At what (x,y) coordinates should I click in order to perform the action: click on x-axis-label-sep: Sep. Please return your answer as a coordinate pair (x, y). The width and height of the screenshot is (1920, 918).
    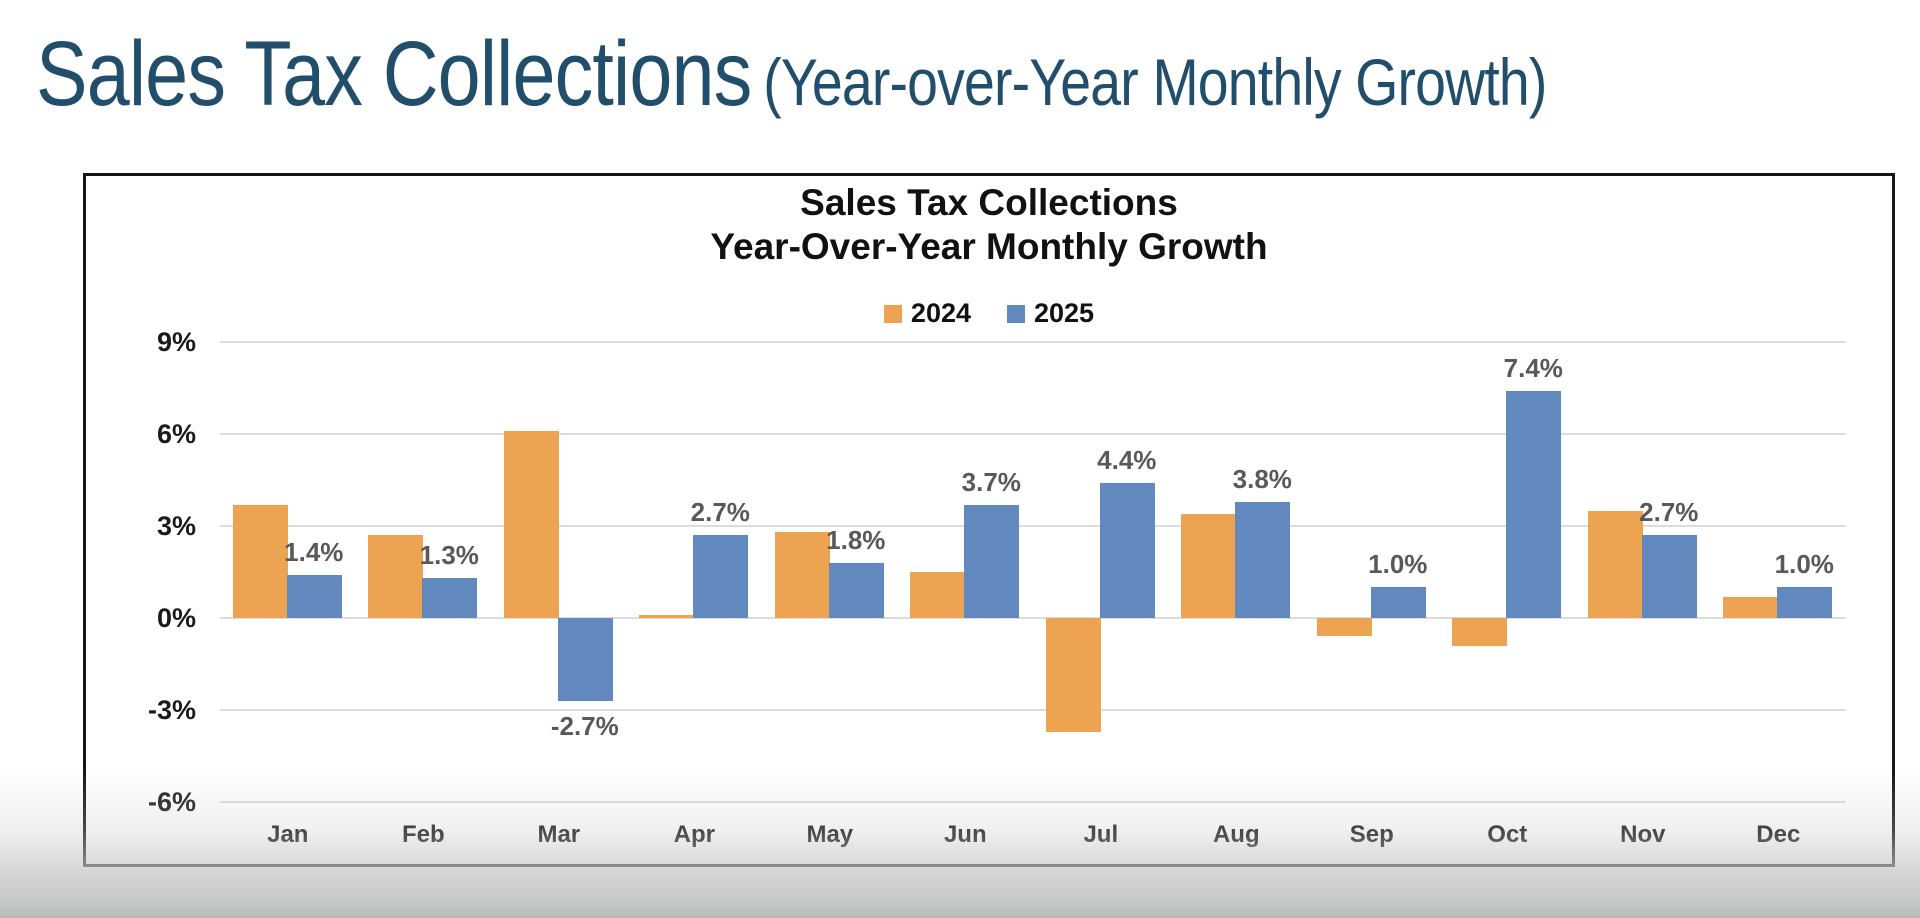
    Looking at the image, I should click on (1371, 834).